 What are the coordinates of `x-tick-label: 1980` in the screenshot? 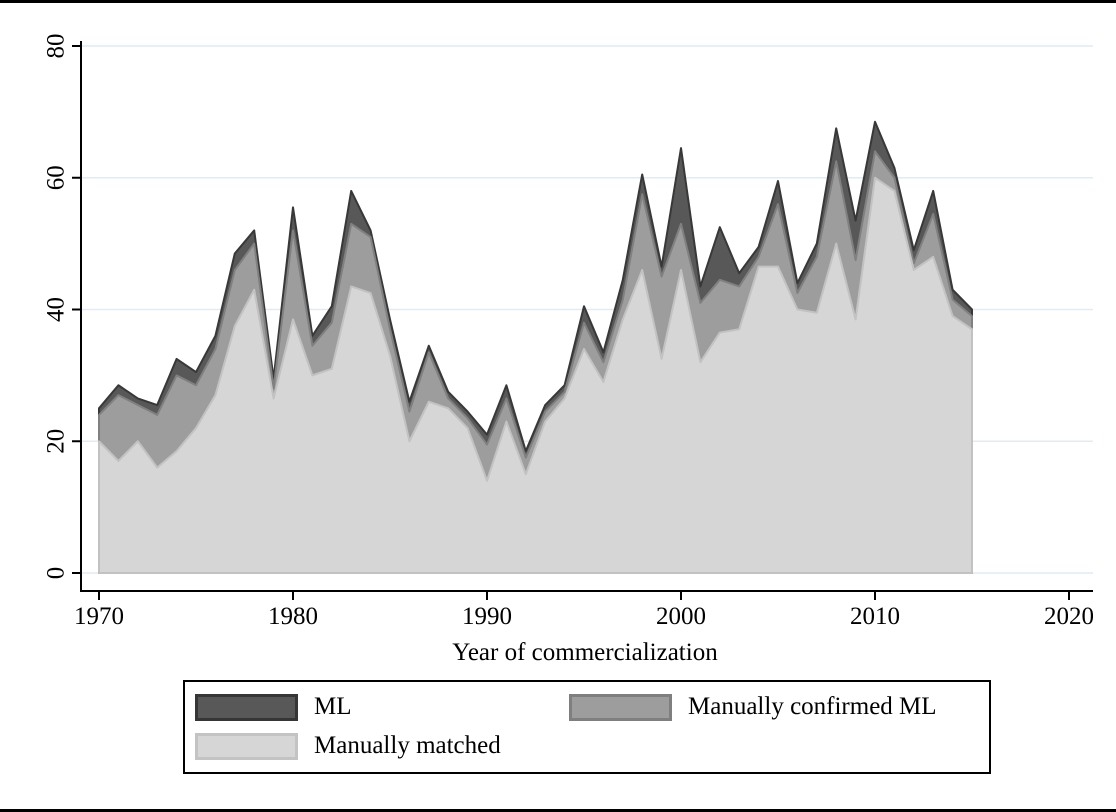 It's located at (293, 616).